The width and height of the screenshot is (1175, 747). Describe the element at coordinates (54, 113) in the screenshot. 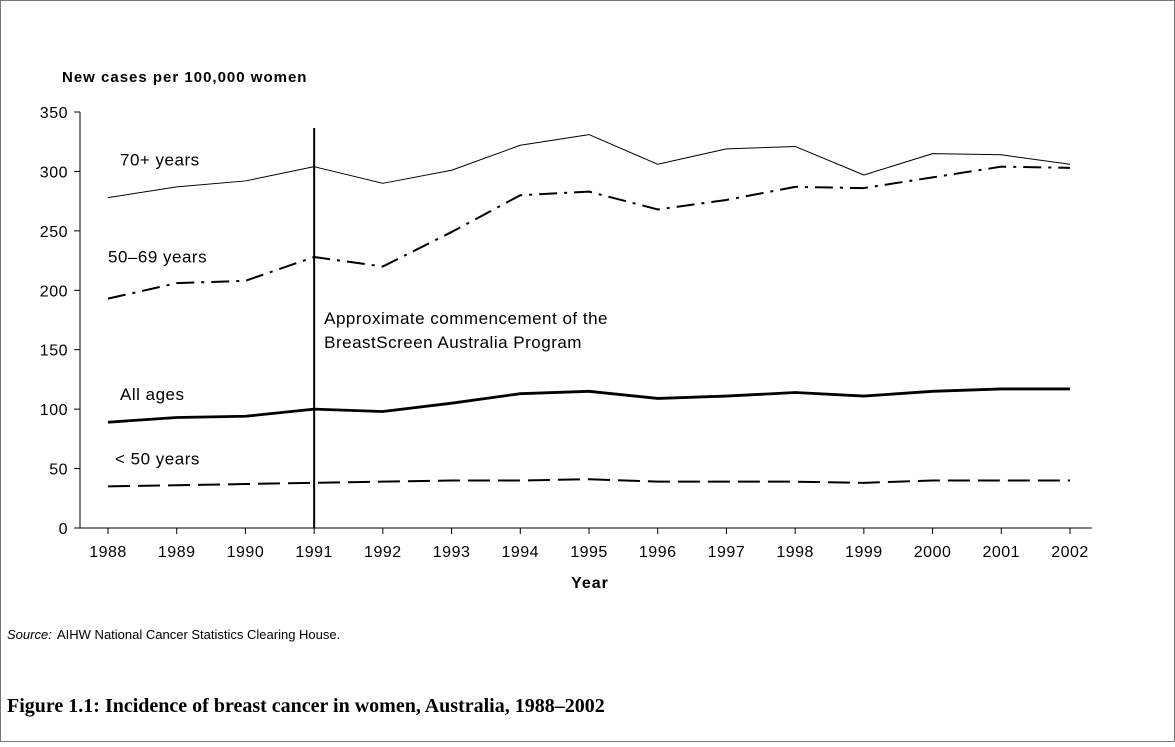

I see `y-tick-label: 350` at that location.